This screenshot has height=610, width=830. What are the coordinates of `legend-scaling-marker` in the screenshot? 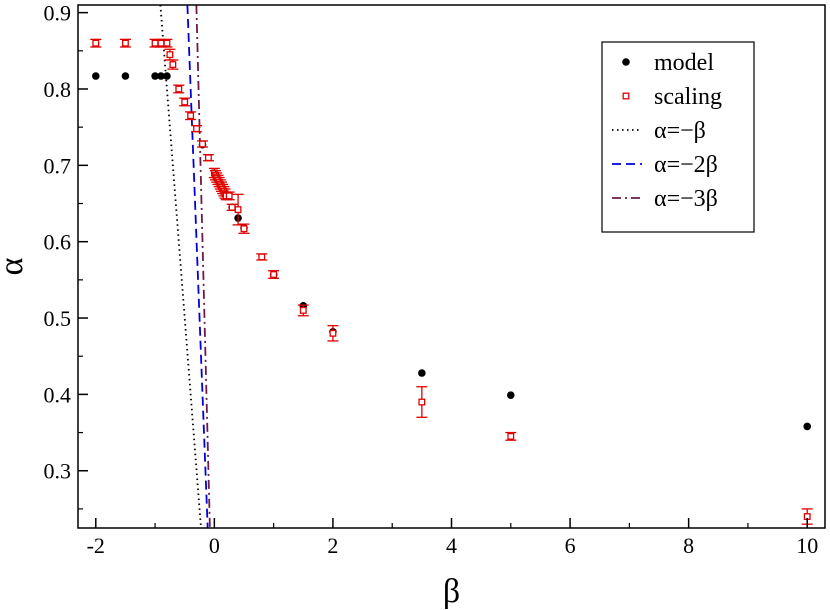 It's located at (626, 96).